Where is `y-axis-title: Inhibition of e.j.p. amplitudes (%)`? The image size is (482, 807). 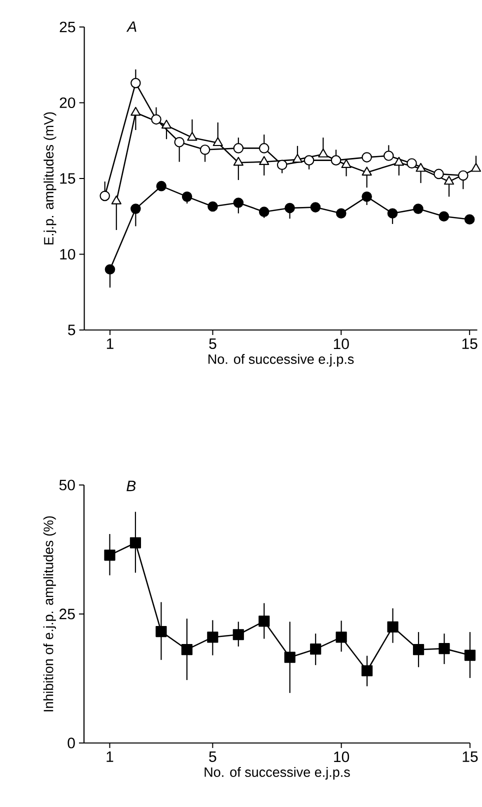
y-axis-title: Inhibition of e.j.p. amplitudes (%) is located at coordinates (49, 614).